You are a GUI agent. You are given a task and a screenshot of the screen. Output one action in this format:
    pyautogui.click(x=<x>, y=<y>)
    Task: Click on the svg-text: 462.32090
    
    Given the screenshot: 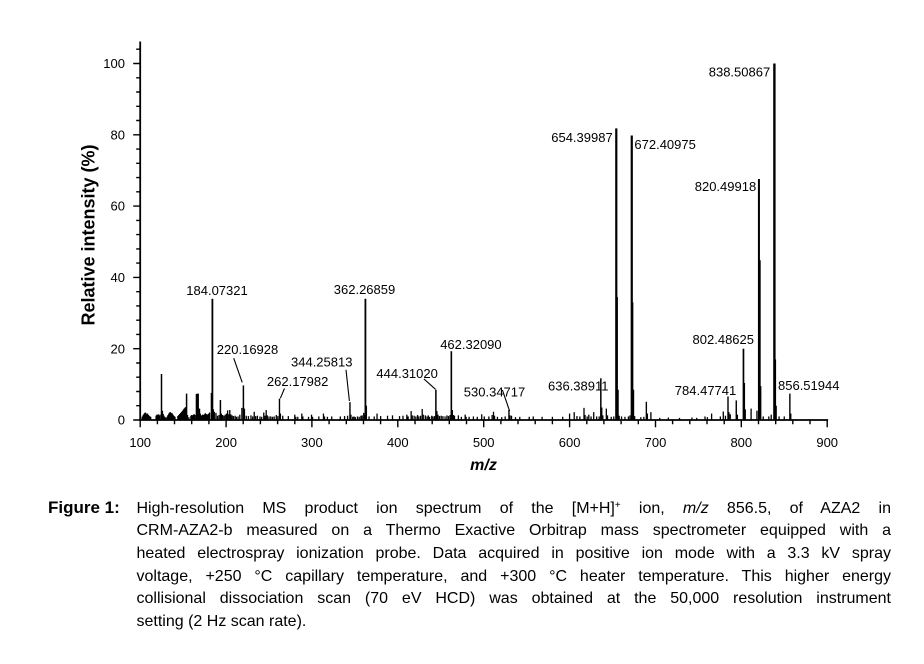 What is the action you would take?
    pyautogui.click(x=470, y=344)
    